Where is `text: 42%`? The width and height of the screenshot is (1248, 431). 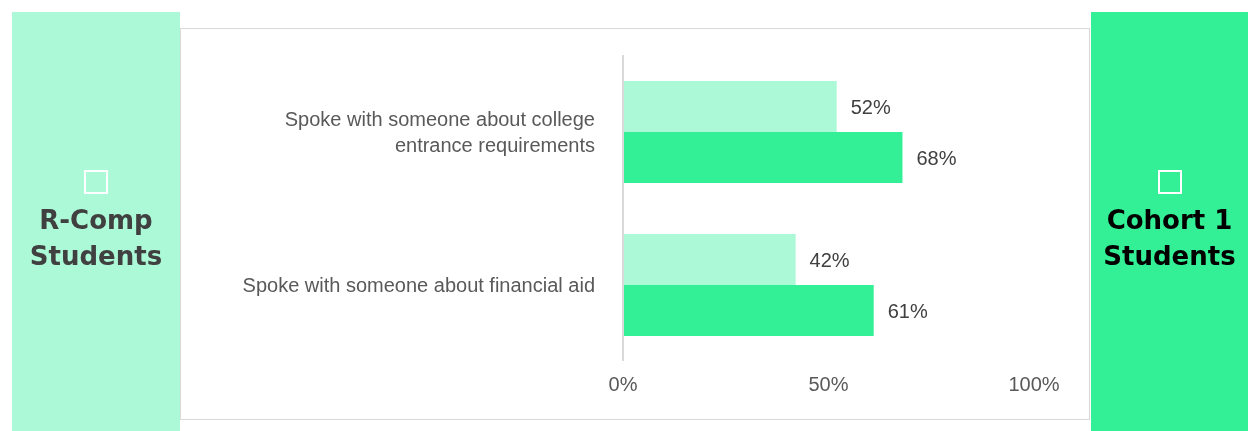
text: 42% is located at coordinates (829, 259).